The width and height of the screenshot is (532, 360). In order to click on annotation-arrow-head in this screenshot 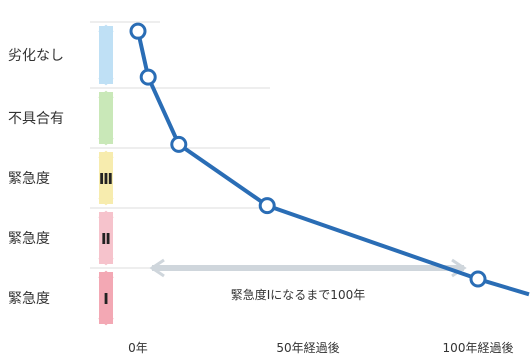, I will do `click(157, 268)`.